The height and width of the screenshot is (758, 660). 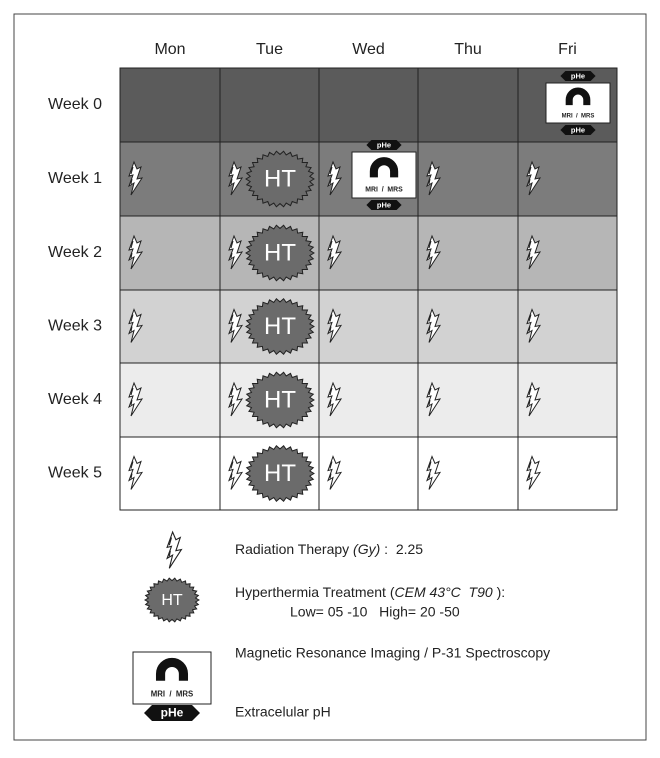 I want to click on legend-text: CEM 43°C T90, so click(x=444, y=592).